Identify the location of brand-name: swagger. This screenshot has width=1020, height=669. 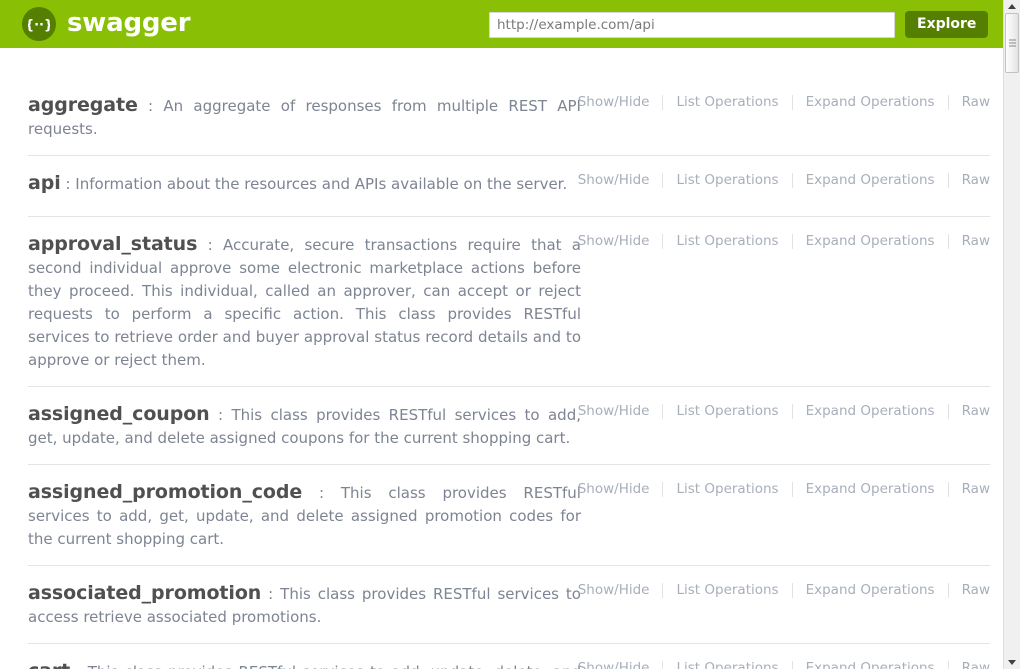
(129, 23).